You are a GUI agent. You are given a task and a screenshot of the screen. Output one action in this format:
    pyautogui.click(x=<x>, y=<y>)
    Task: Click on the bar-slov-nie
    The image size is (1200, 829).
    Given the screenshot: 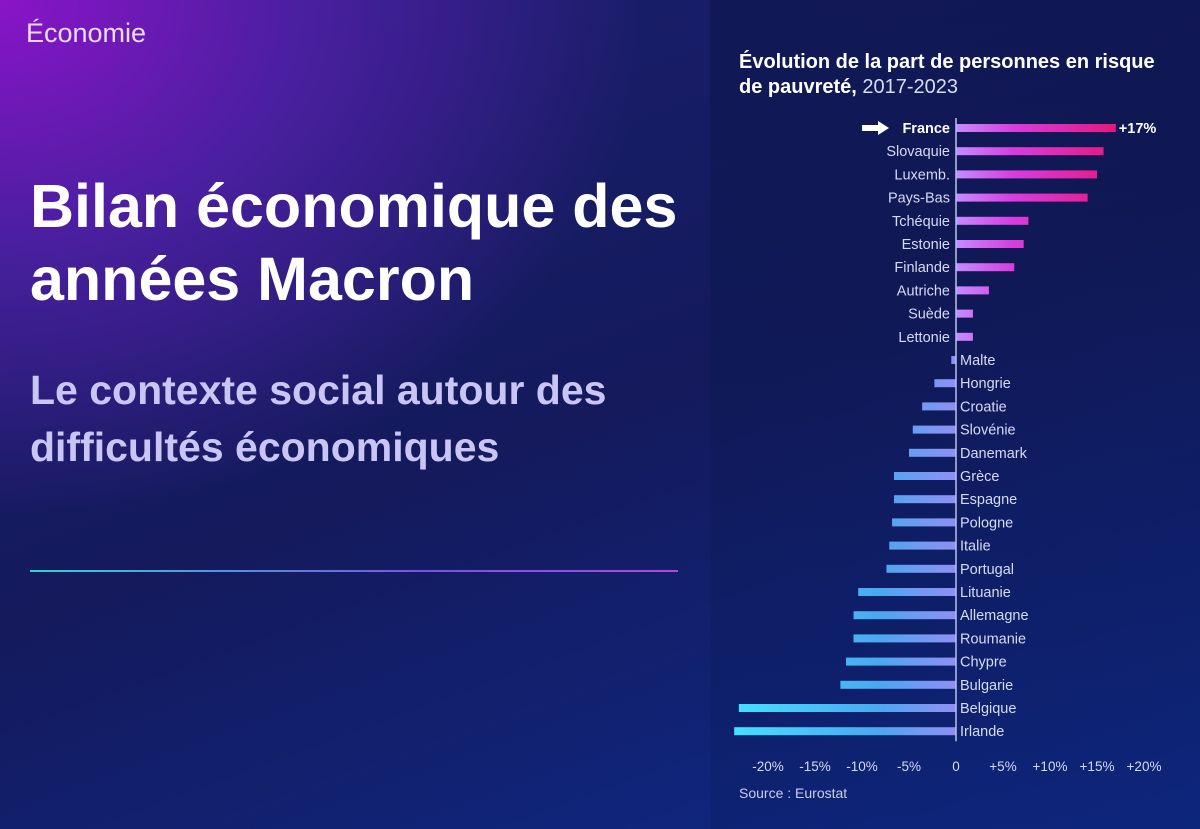 What is the action you would take?
    pyautogui.click(x=934, y=429)
    